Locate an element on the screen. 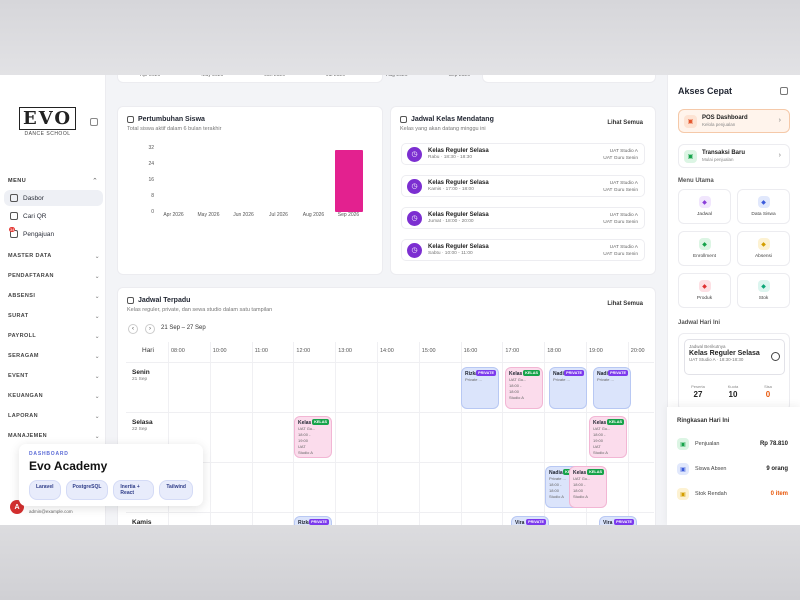 The width and height of the screenshot is (800, 600). chevron-down-icon: ⌄ is located at coordinates (97, 277).